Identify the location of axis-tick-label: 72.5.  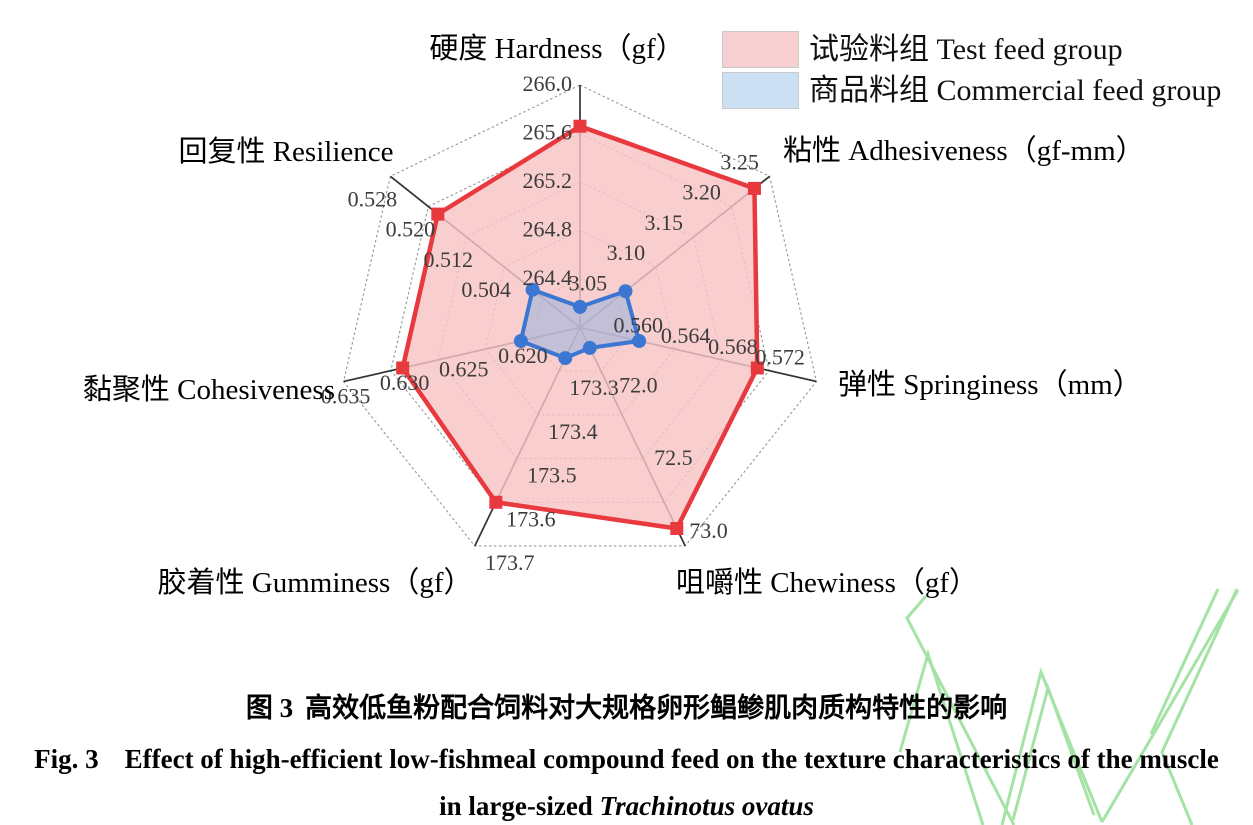
(673, 457).